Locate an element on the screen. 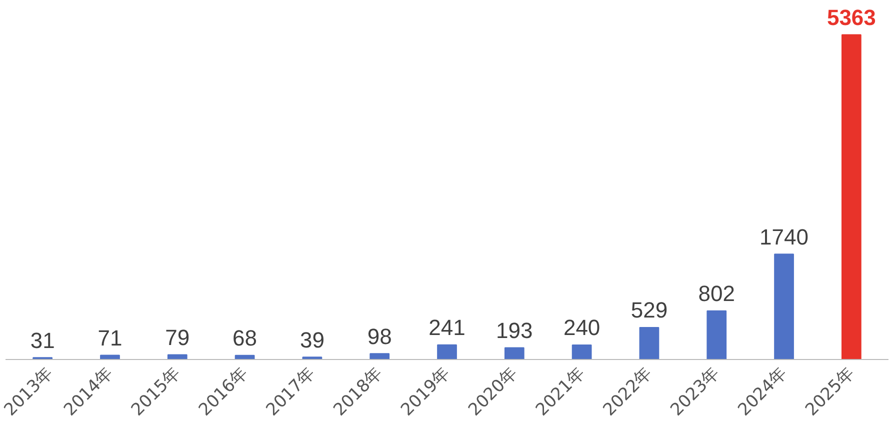 The image size is (893, 430). data-label: 193 is located at coordinates (514, 331).